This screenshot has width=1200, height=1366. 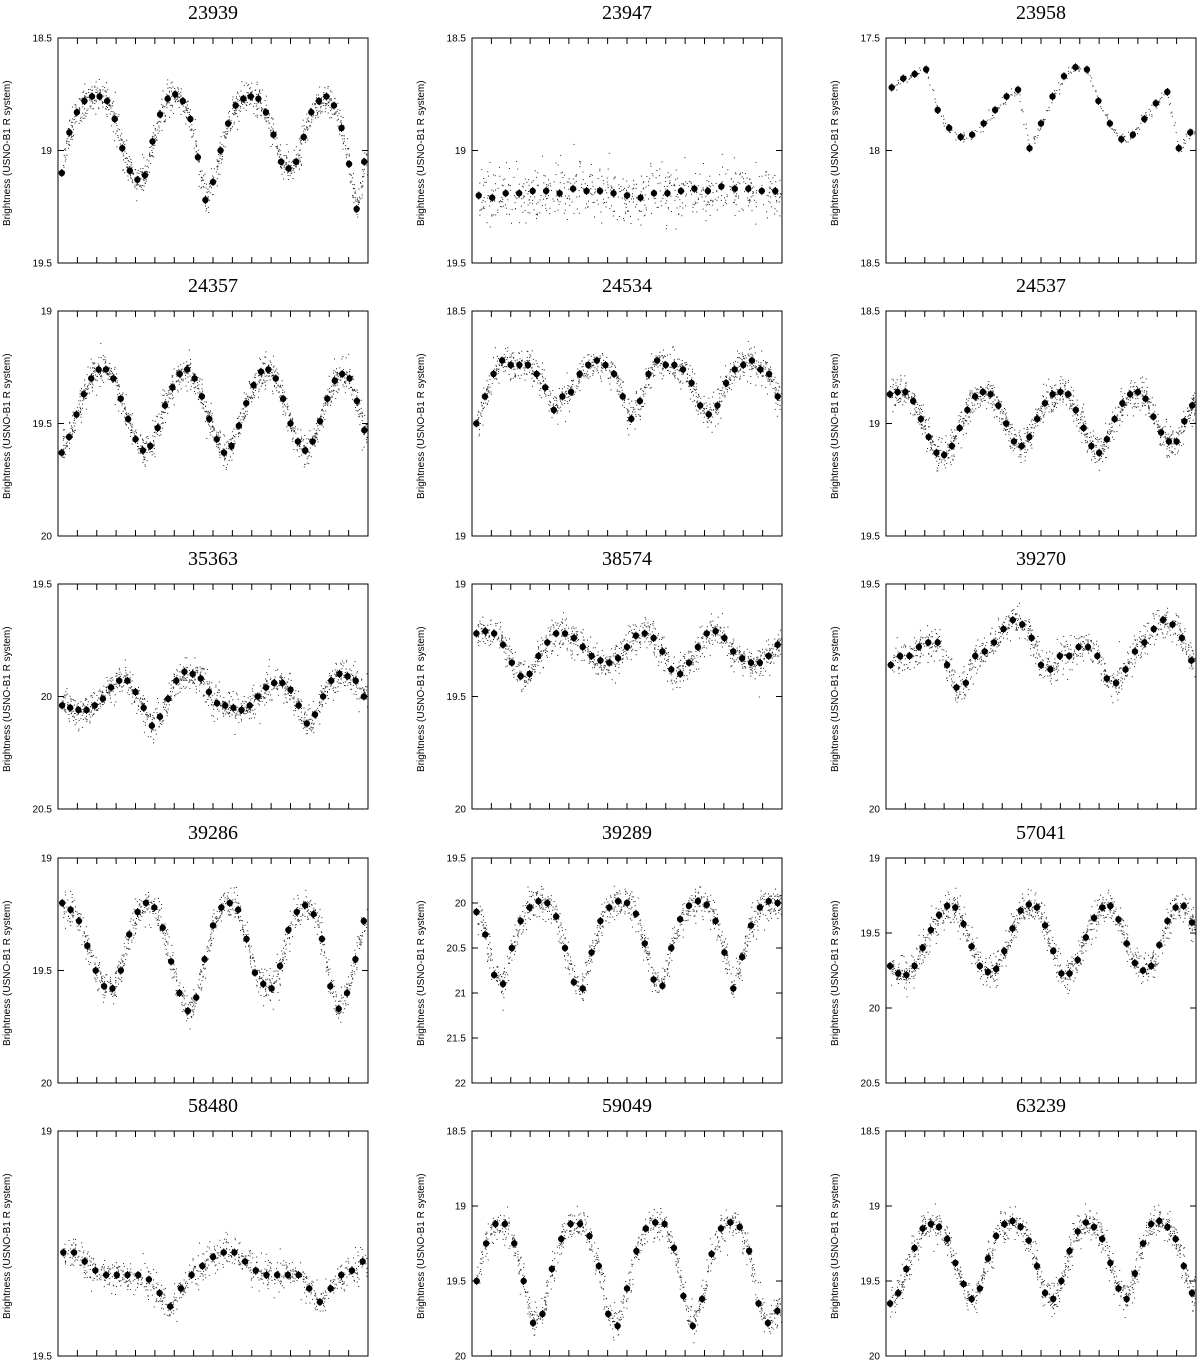 What do you see at coordinates (47, 312) in the screenshot?
I see `y-tick-label: 19` at bounding box center [47, 312].